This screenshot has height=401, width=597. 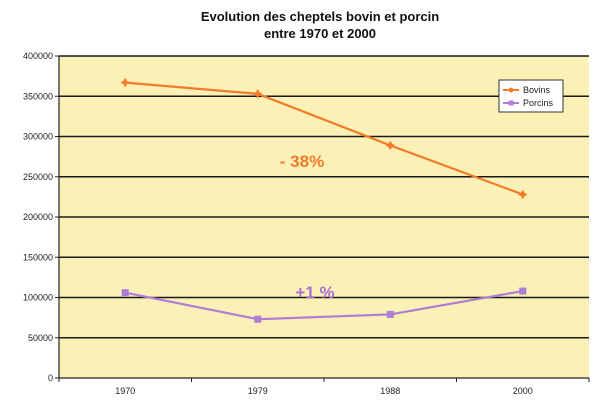 I want to click on x-tick-label: 1979, so click(x=258, y=391).